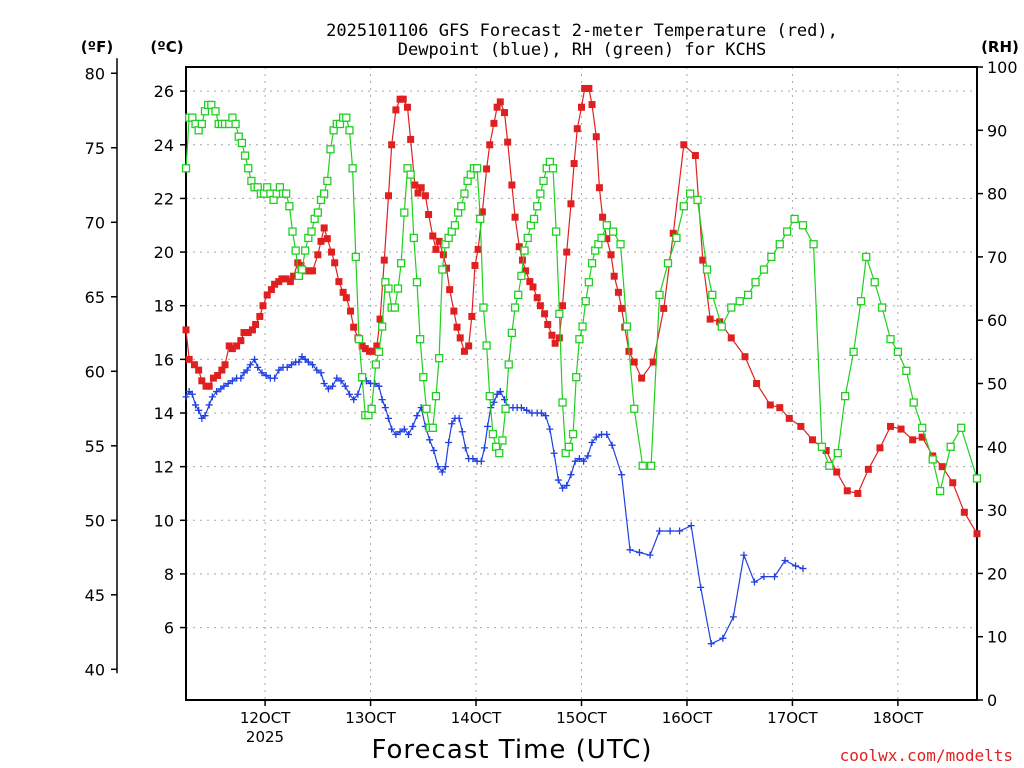 This screenshot has height=768, width=1024. What do you see at coordinates (476, 718) in the screenshot?
I see `x-tick-label: 14OCT` at bounding box center [476, 718].